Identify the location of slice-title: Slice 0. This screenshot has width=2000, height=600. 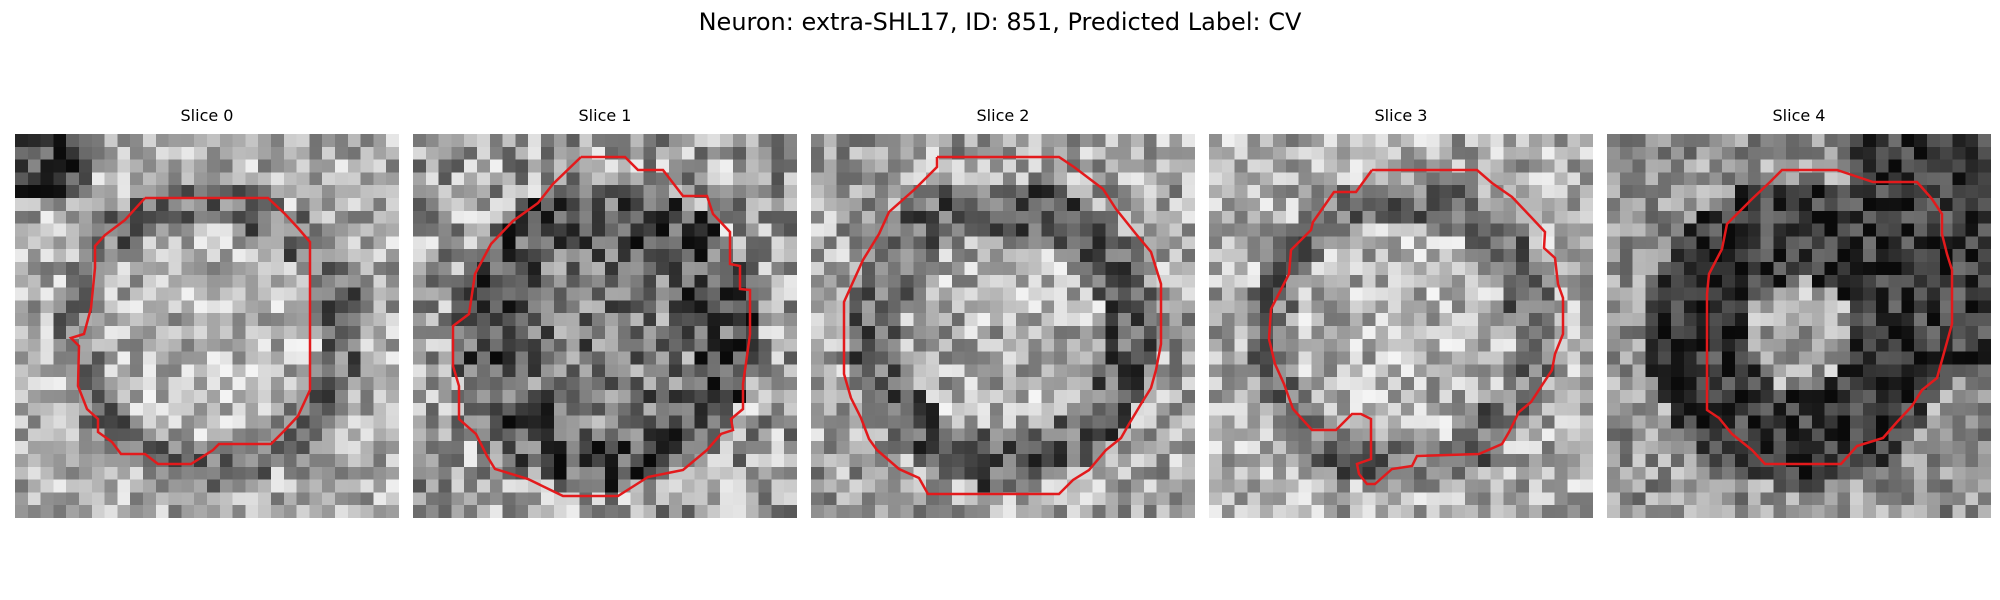
(207, 115).